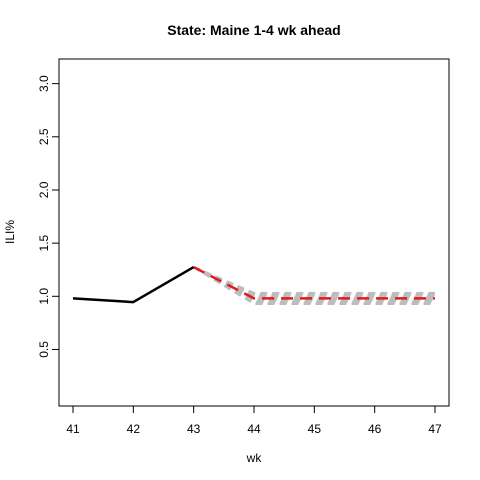 The width and height of the screenshot is (480, 480). What do you see at coordinates (10, 232) in the screenshot?
I see `y-axis-label: ILI%` at bounding box center [10, 232].